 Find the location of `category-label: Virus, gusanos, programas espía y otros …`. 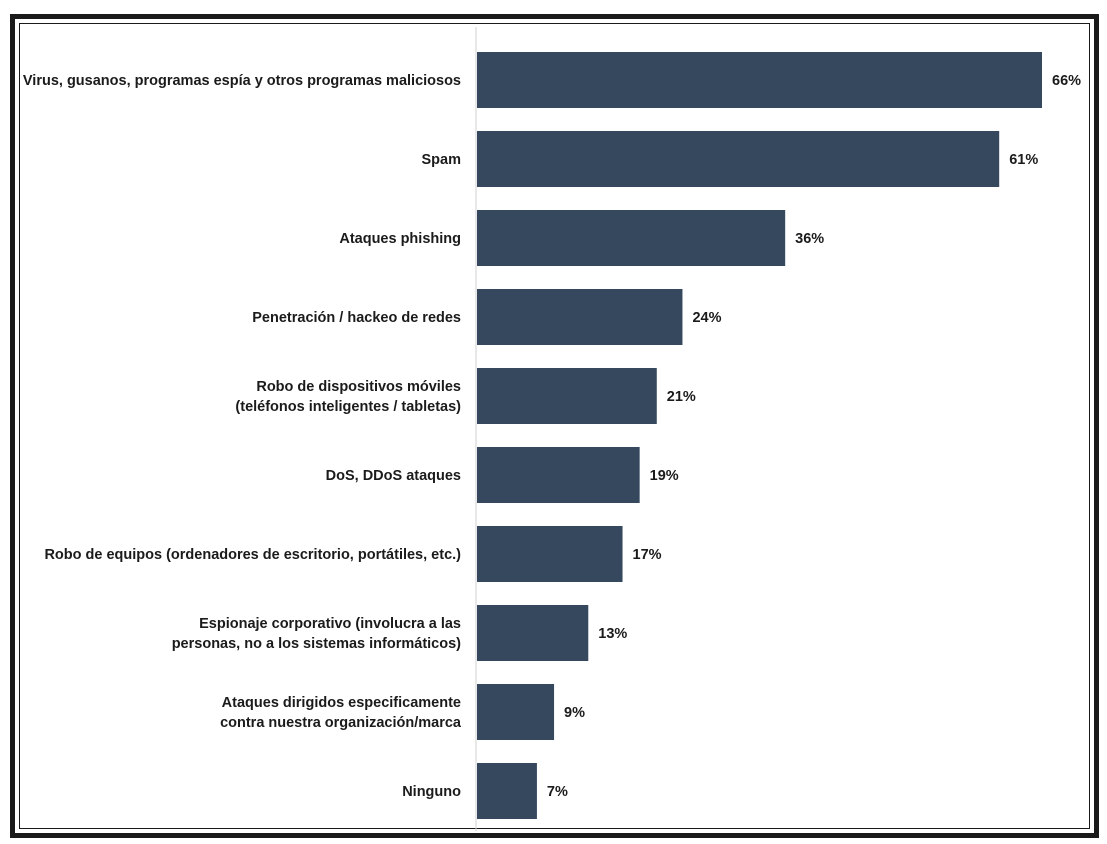

category-label: Virus, gusanos, programas espía y otros … is located at coordinates (242, 81).